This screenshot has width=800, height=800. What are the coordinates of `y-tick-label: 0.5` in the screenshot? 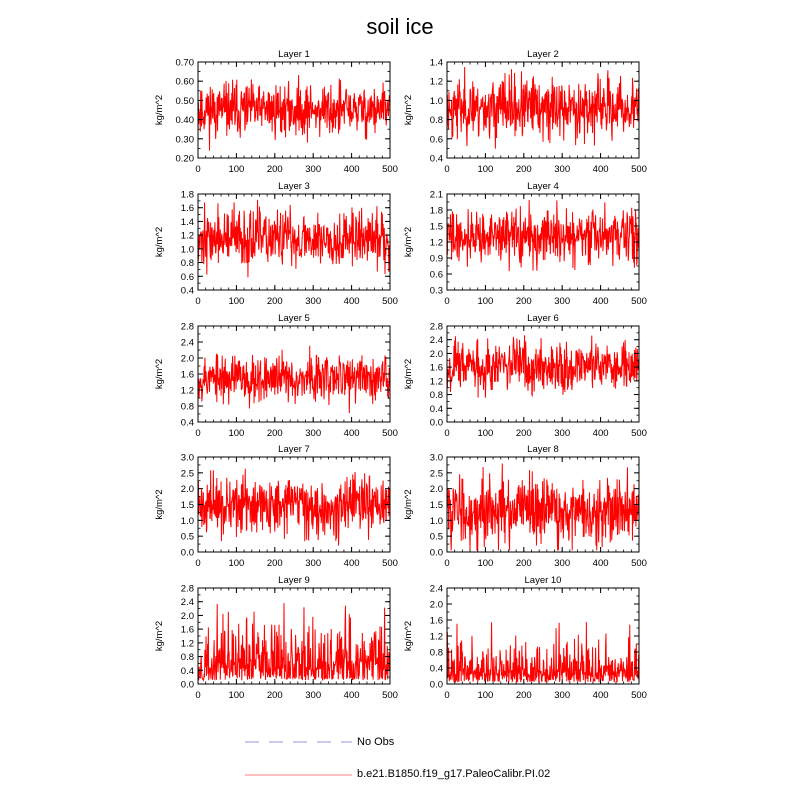 It's located at (187, 537).